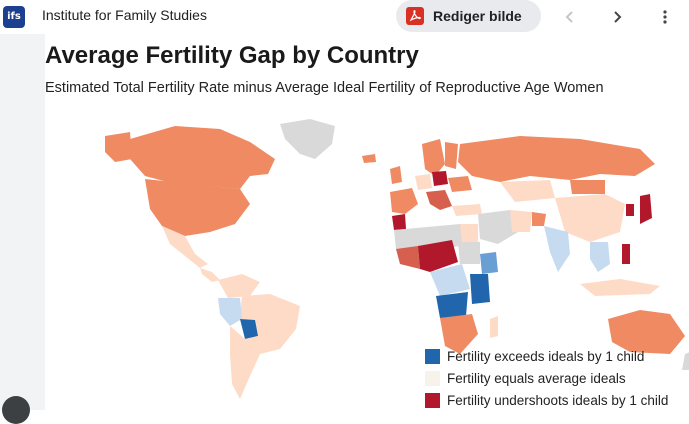  Describe the element at coordinates (489, 263) in the screenshot. I see `ethiopia` at that location.